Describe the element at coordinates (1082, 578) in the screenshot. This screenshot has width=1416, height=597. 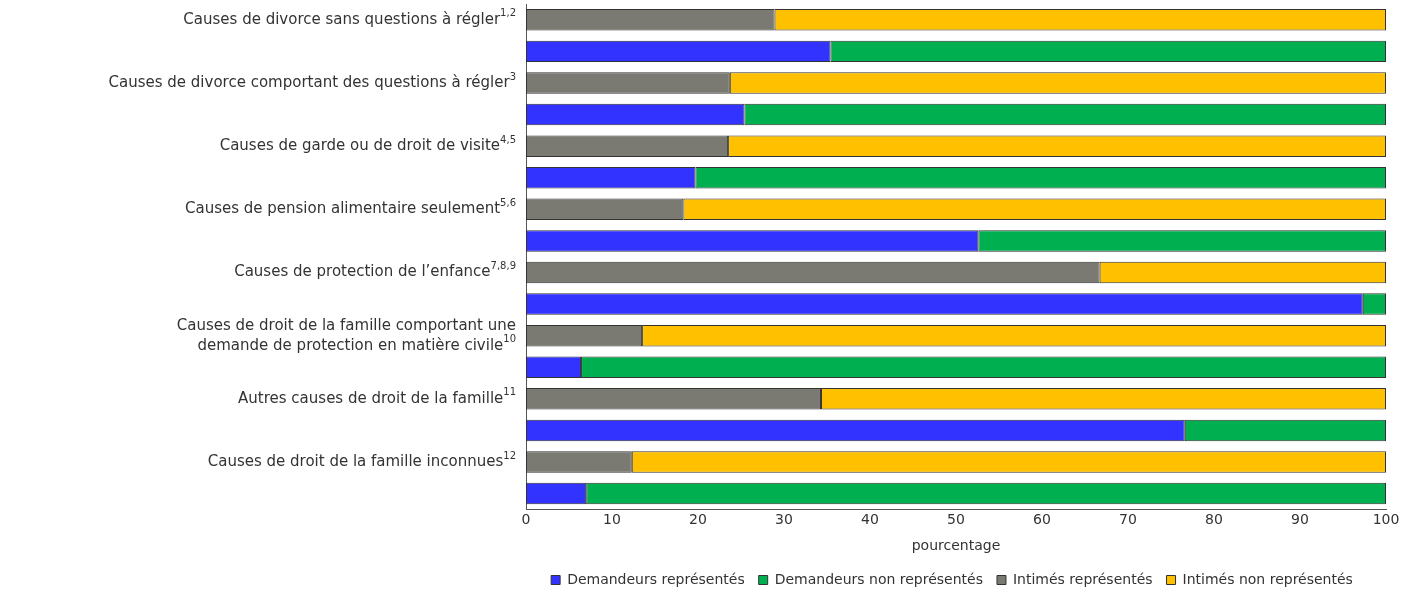
I see `legend-label: Intimés représentés` at that location.